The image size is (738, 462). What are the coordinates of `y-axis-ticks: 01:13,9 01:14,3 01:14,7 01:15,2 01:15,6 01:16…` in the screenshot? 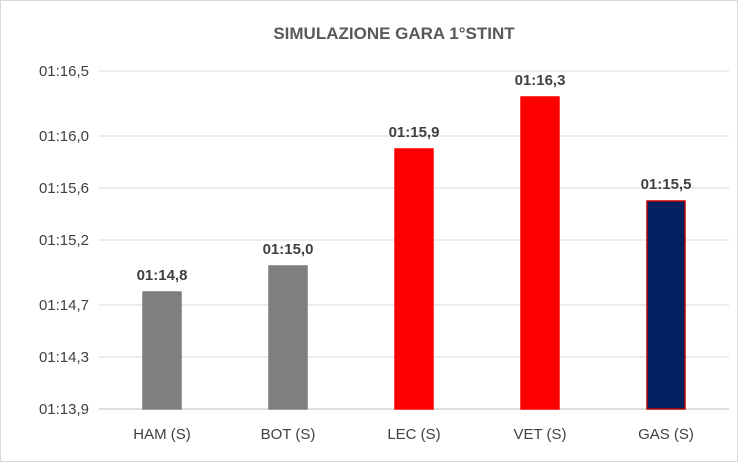 It's located at (64, 240).